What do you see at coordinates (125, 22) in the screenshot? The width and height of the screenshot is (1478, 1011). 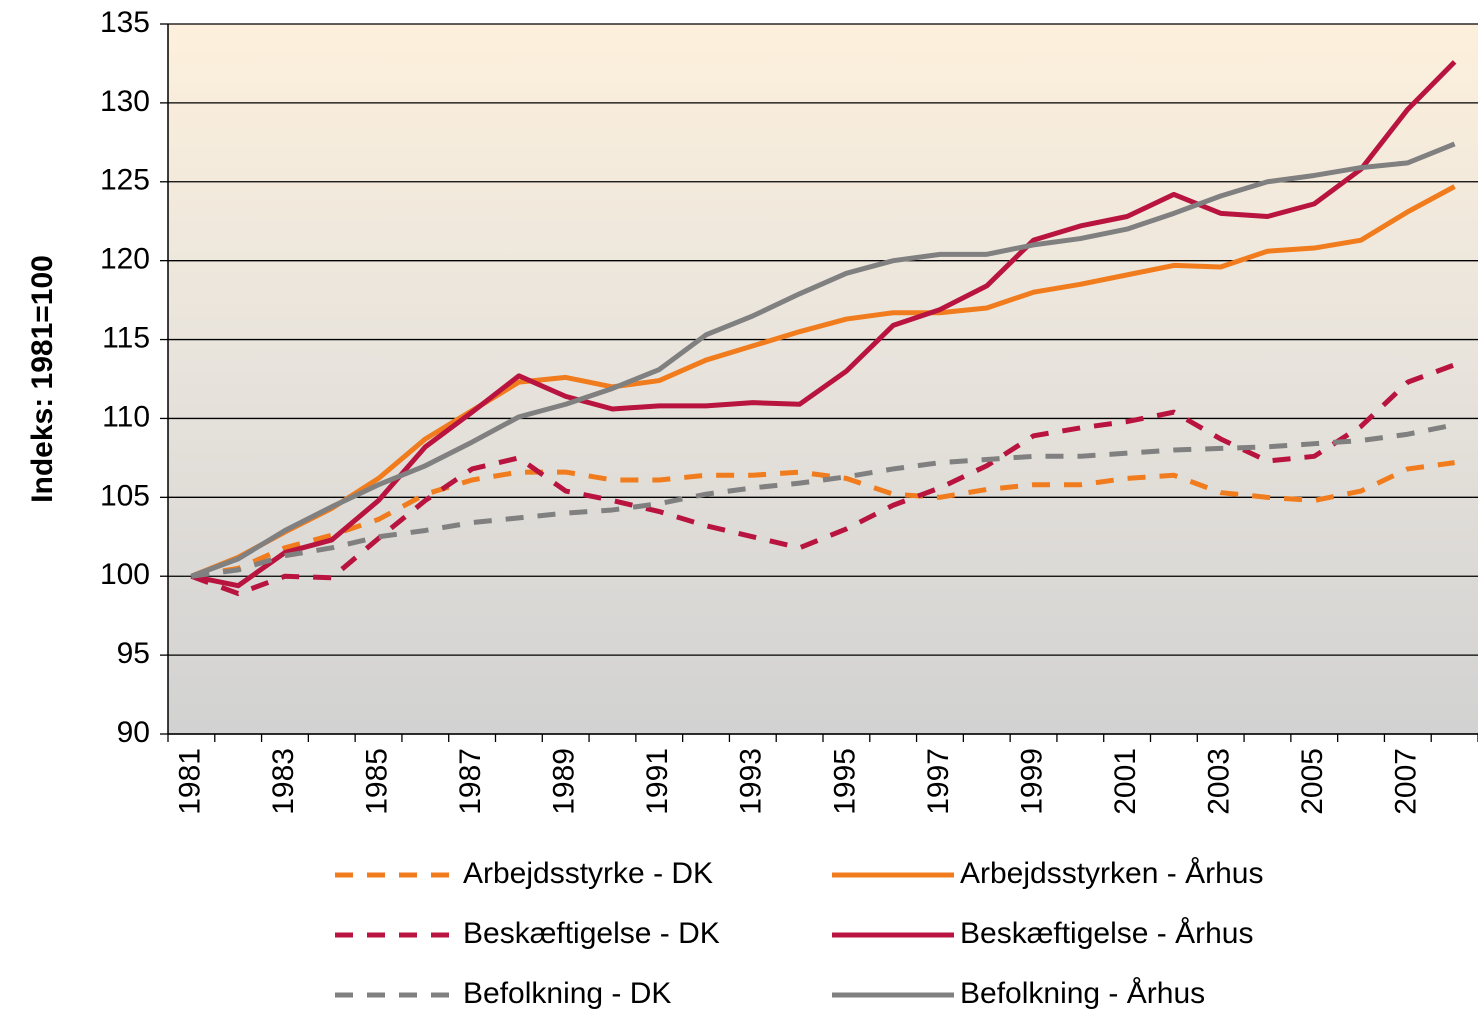 I see `y-tick-label: 135` at bounding box center [125, 22].